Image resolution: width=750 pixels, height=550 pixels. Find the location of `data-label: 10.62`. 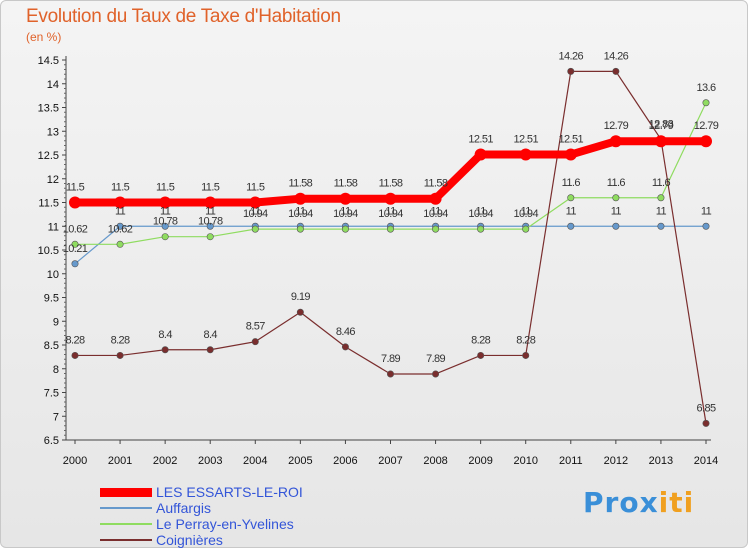

data-label: 10.62 is located at coordinates (120, 229).